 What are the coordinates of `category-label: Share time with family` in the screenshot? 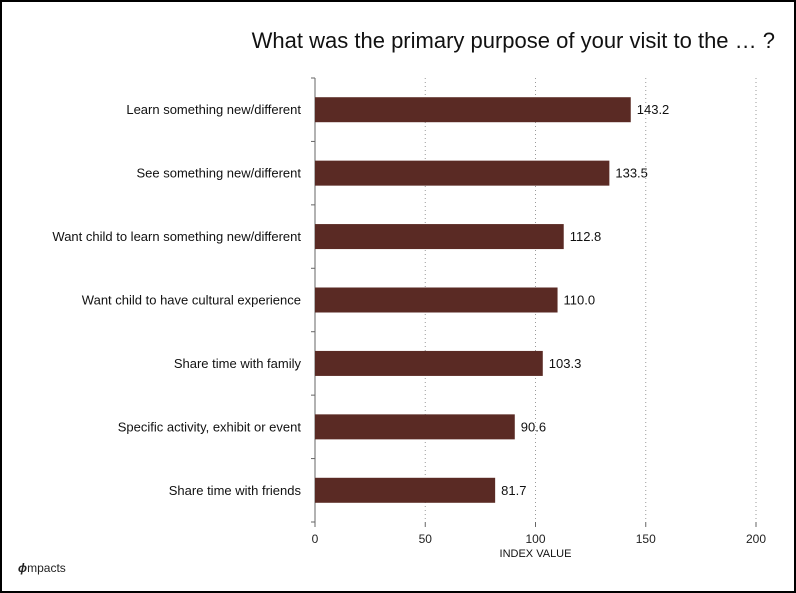 It's located at (238, 363).